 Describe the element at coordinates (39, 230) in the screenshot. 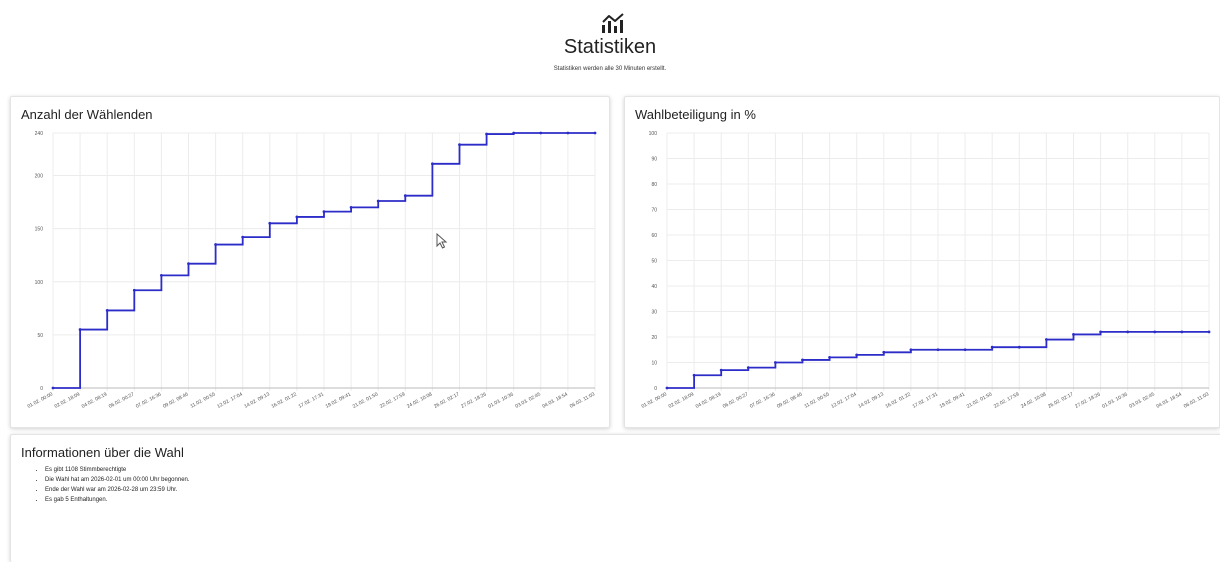

I see `y-tick-label: 150` at that location.